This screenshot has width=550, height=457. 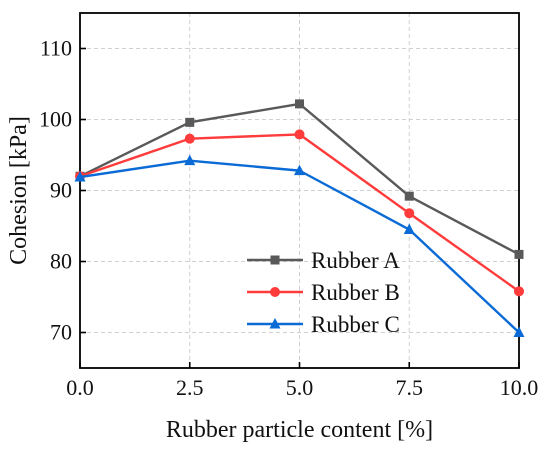 What do you see at coordinates (519, 387) in the screenshot?
I see `x-tick-label-4: 10.0` at bounding box center [519, 387].